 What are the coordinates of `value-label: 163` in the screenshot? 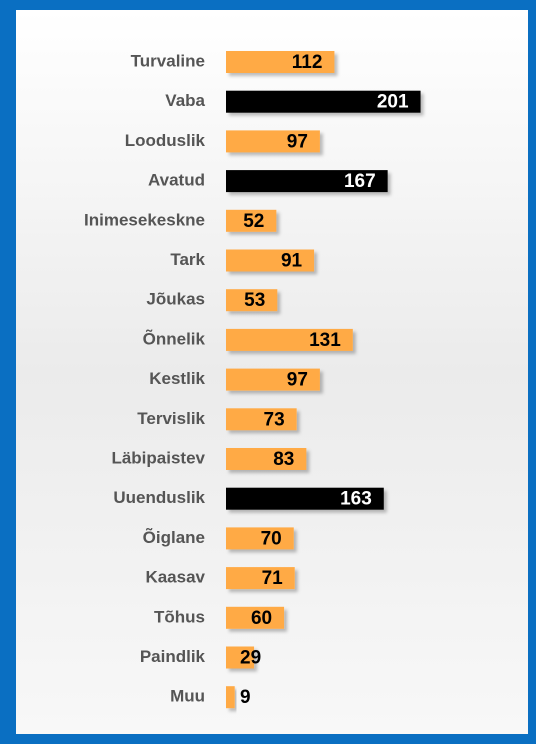 It's located at (356, 499).